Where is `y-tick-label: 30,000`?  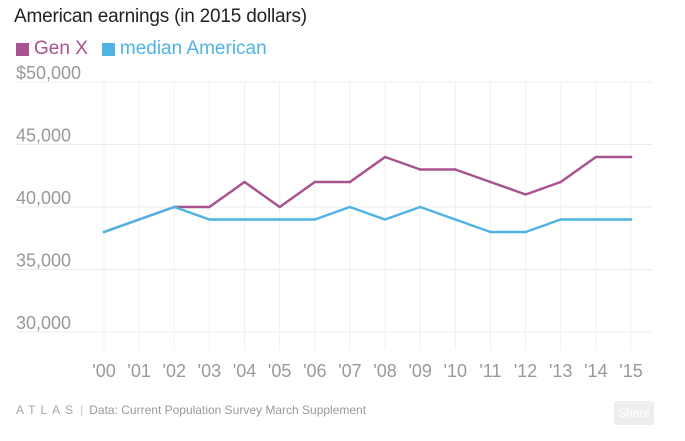
y-tick-label: 30,000 is located at coordinates (43, 323).